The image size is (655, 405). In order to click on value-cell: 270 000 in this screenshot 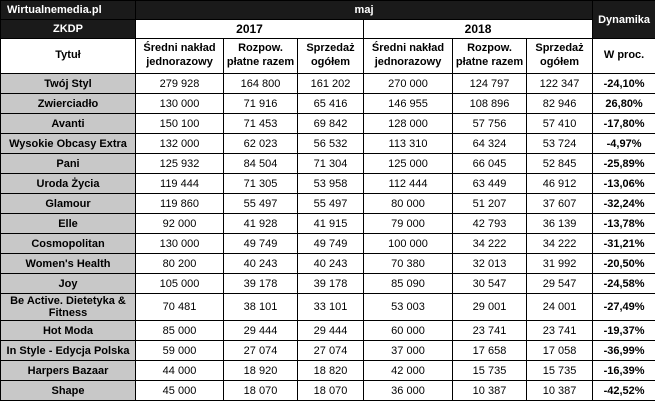, I will do `click(408, 83)`.